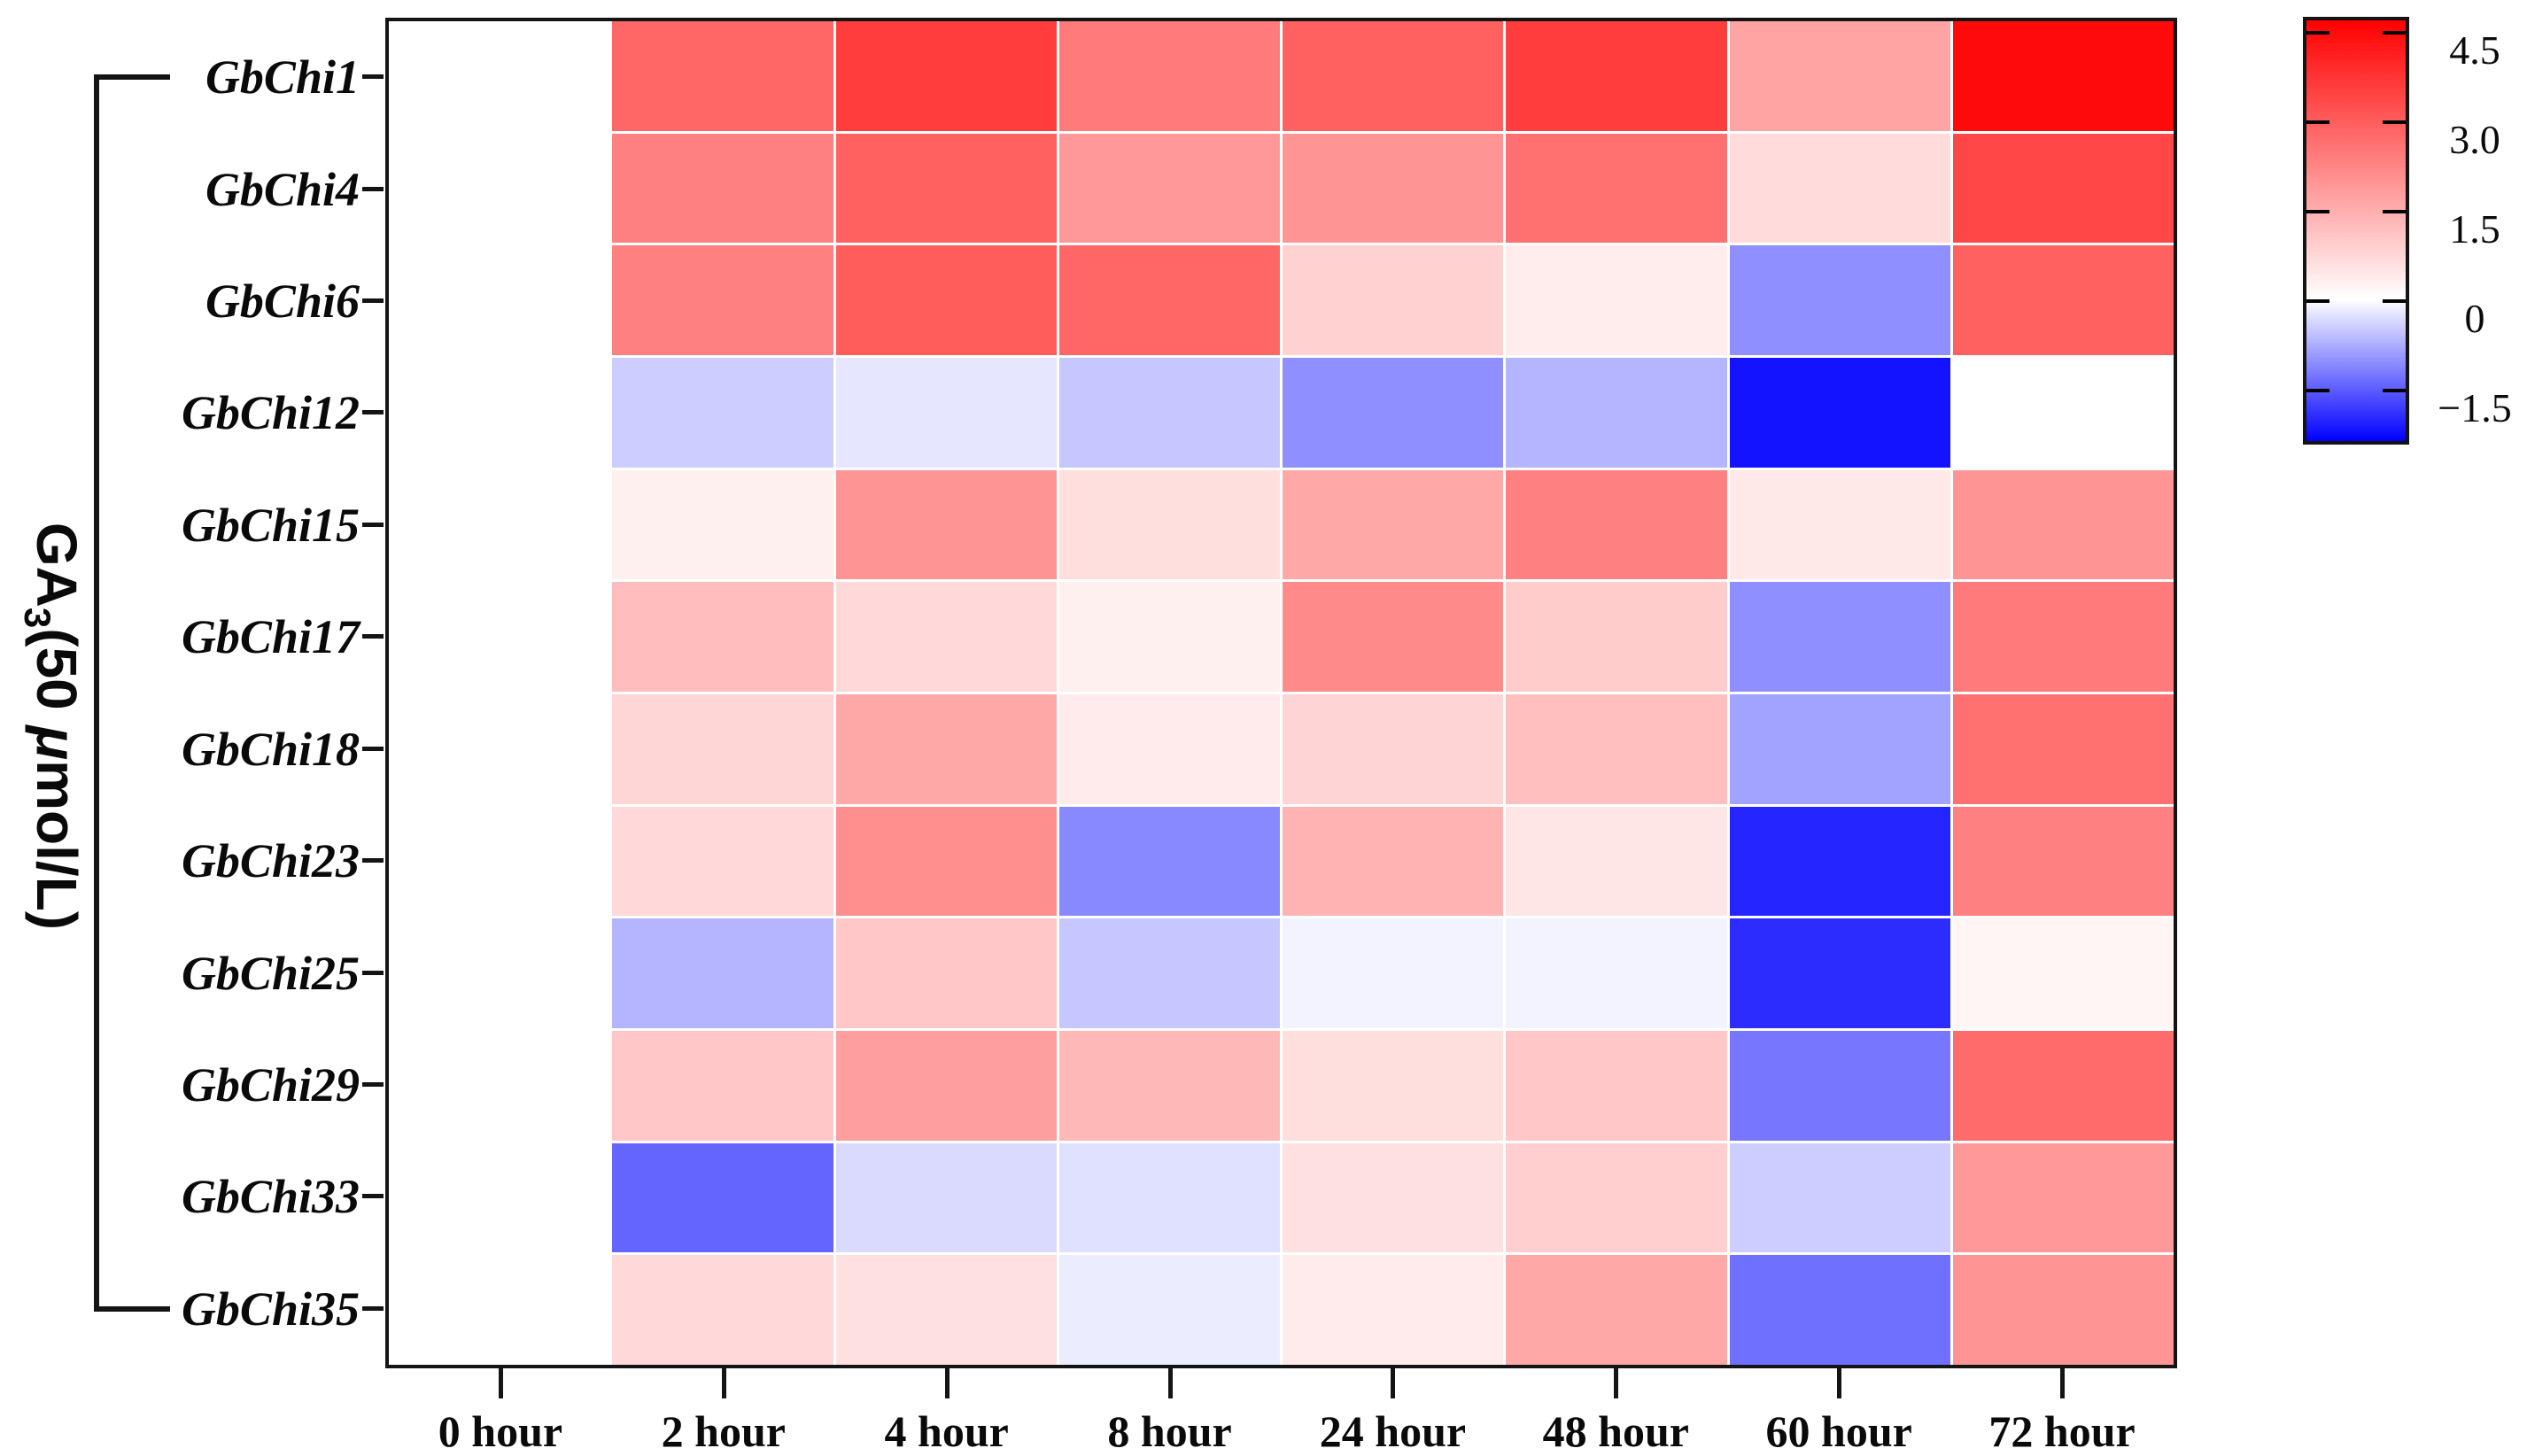 This screenshot has width=2527, height=1456. What do you see at coordinates (2475, 407) in the screenshot?
I see `colorbar-tick-label: −1.5` at bounding box center [2475, 407].